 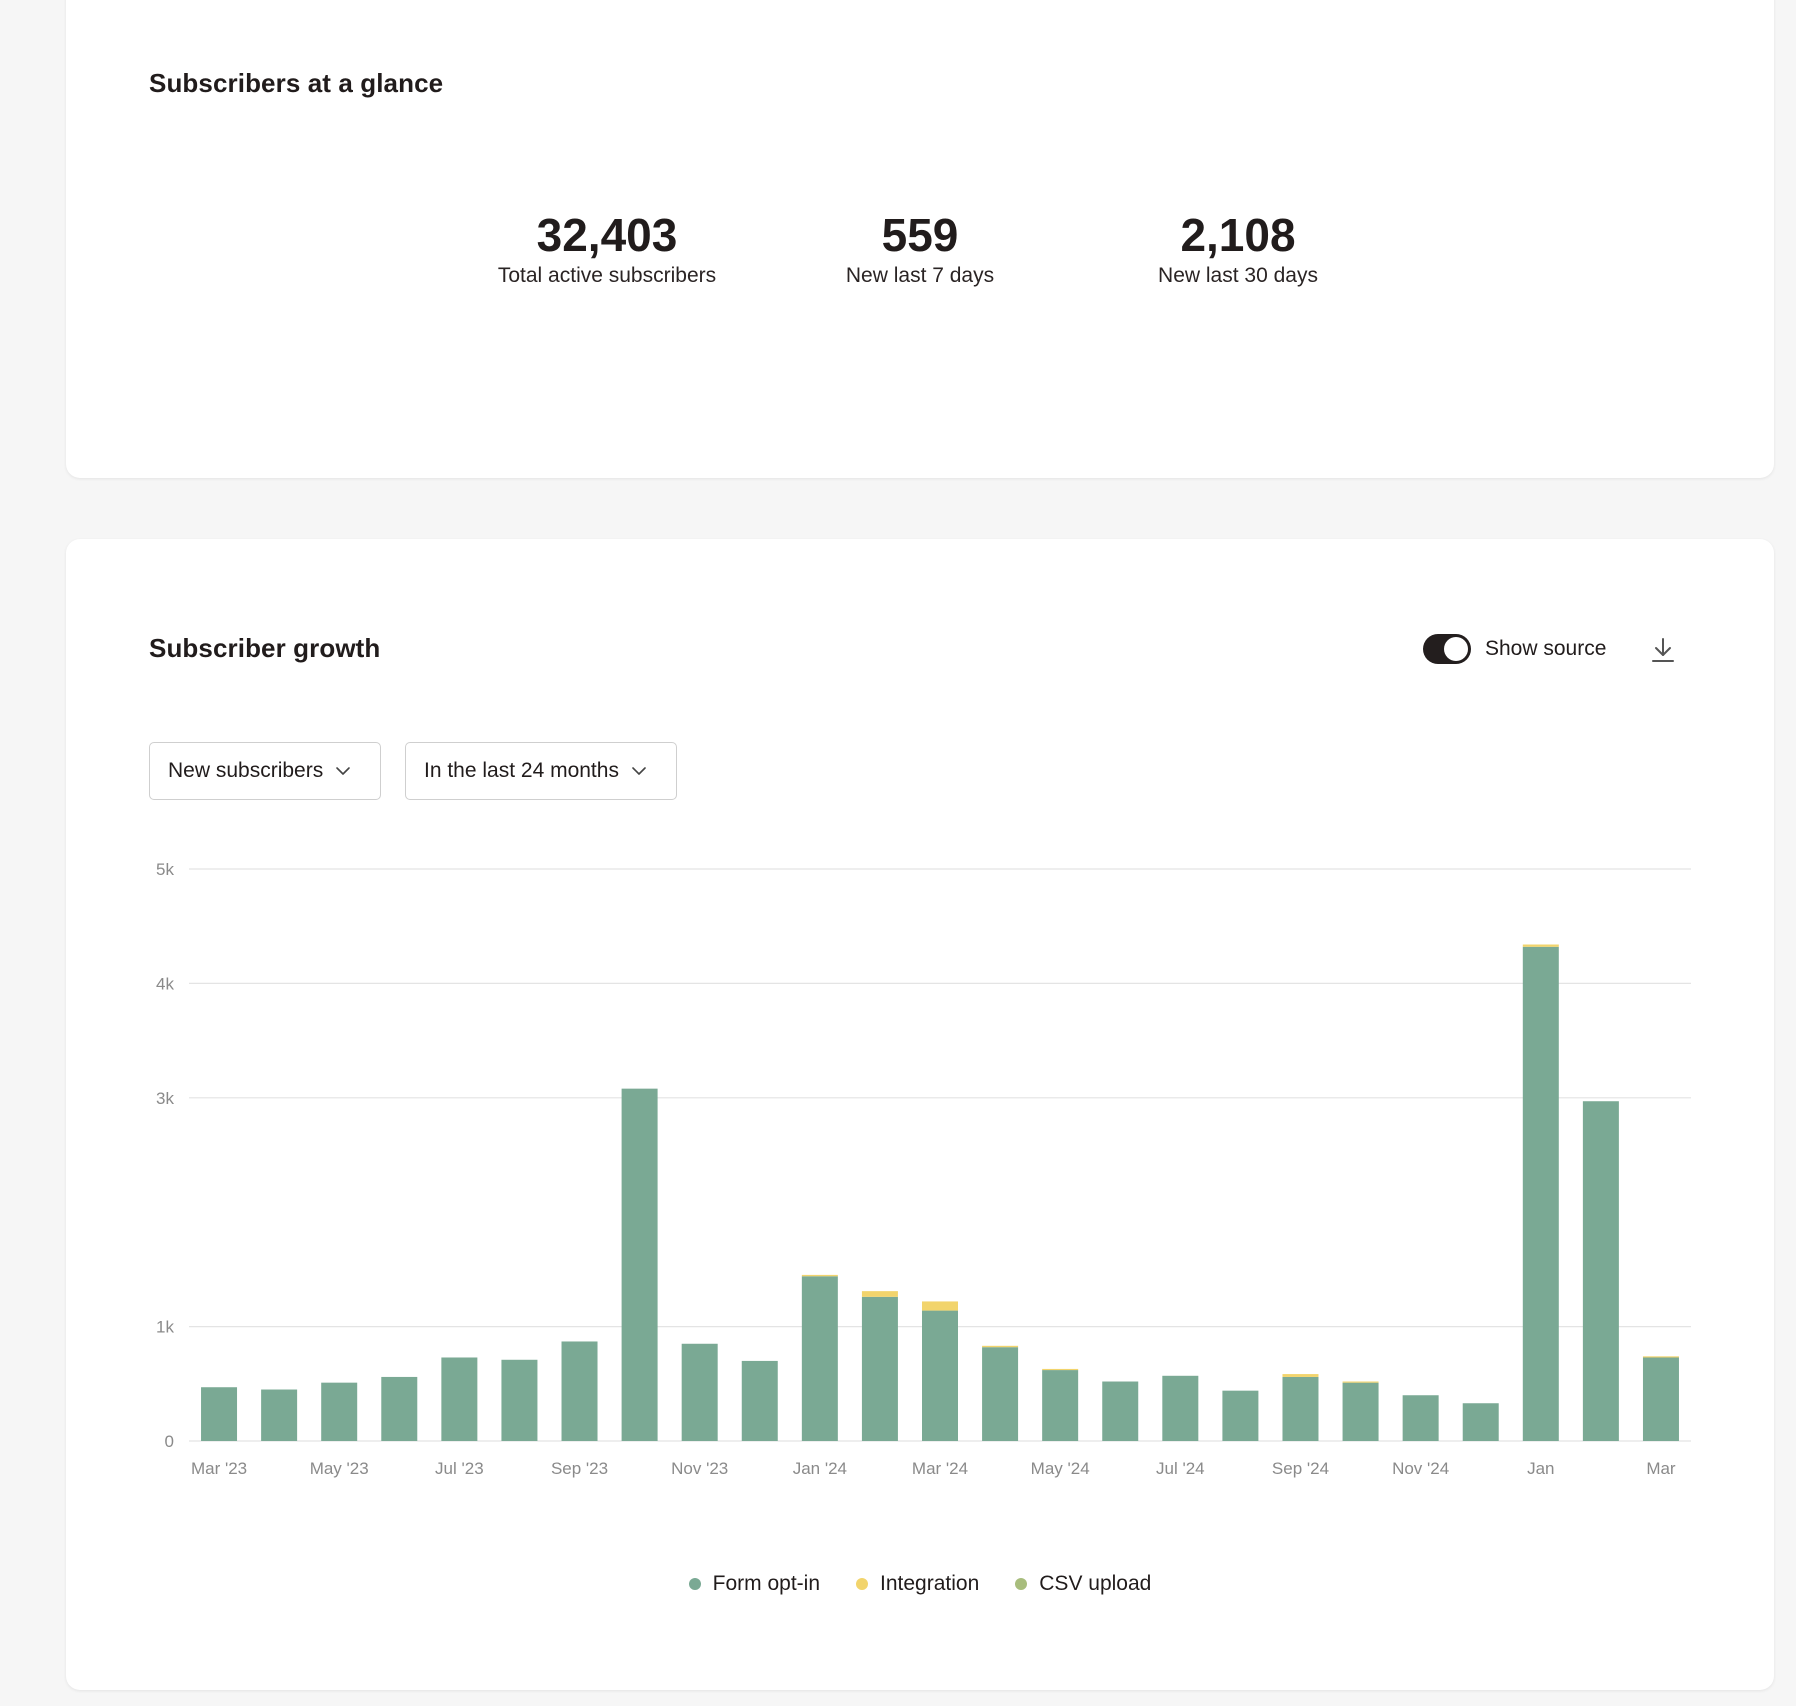 I want to click on x-tick-label: Jan '24, so click(x=820, y=1468).